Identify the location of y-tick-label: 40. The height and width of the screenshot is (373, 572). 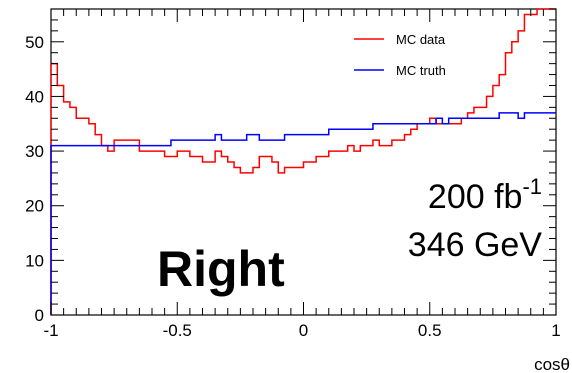
(34, 96).